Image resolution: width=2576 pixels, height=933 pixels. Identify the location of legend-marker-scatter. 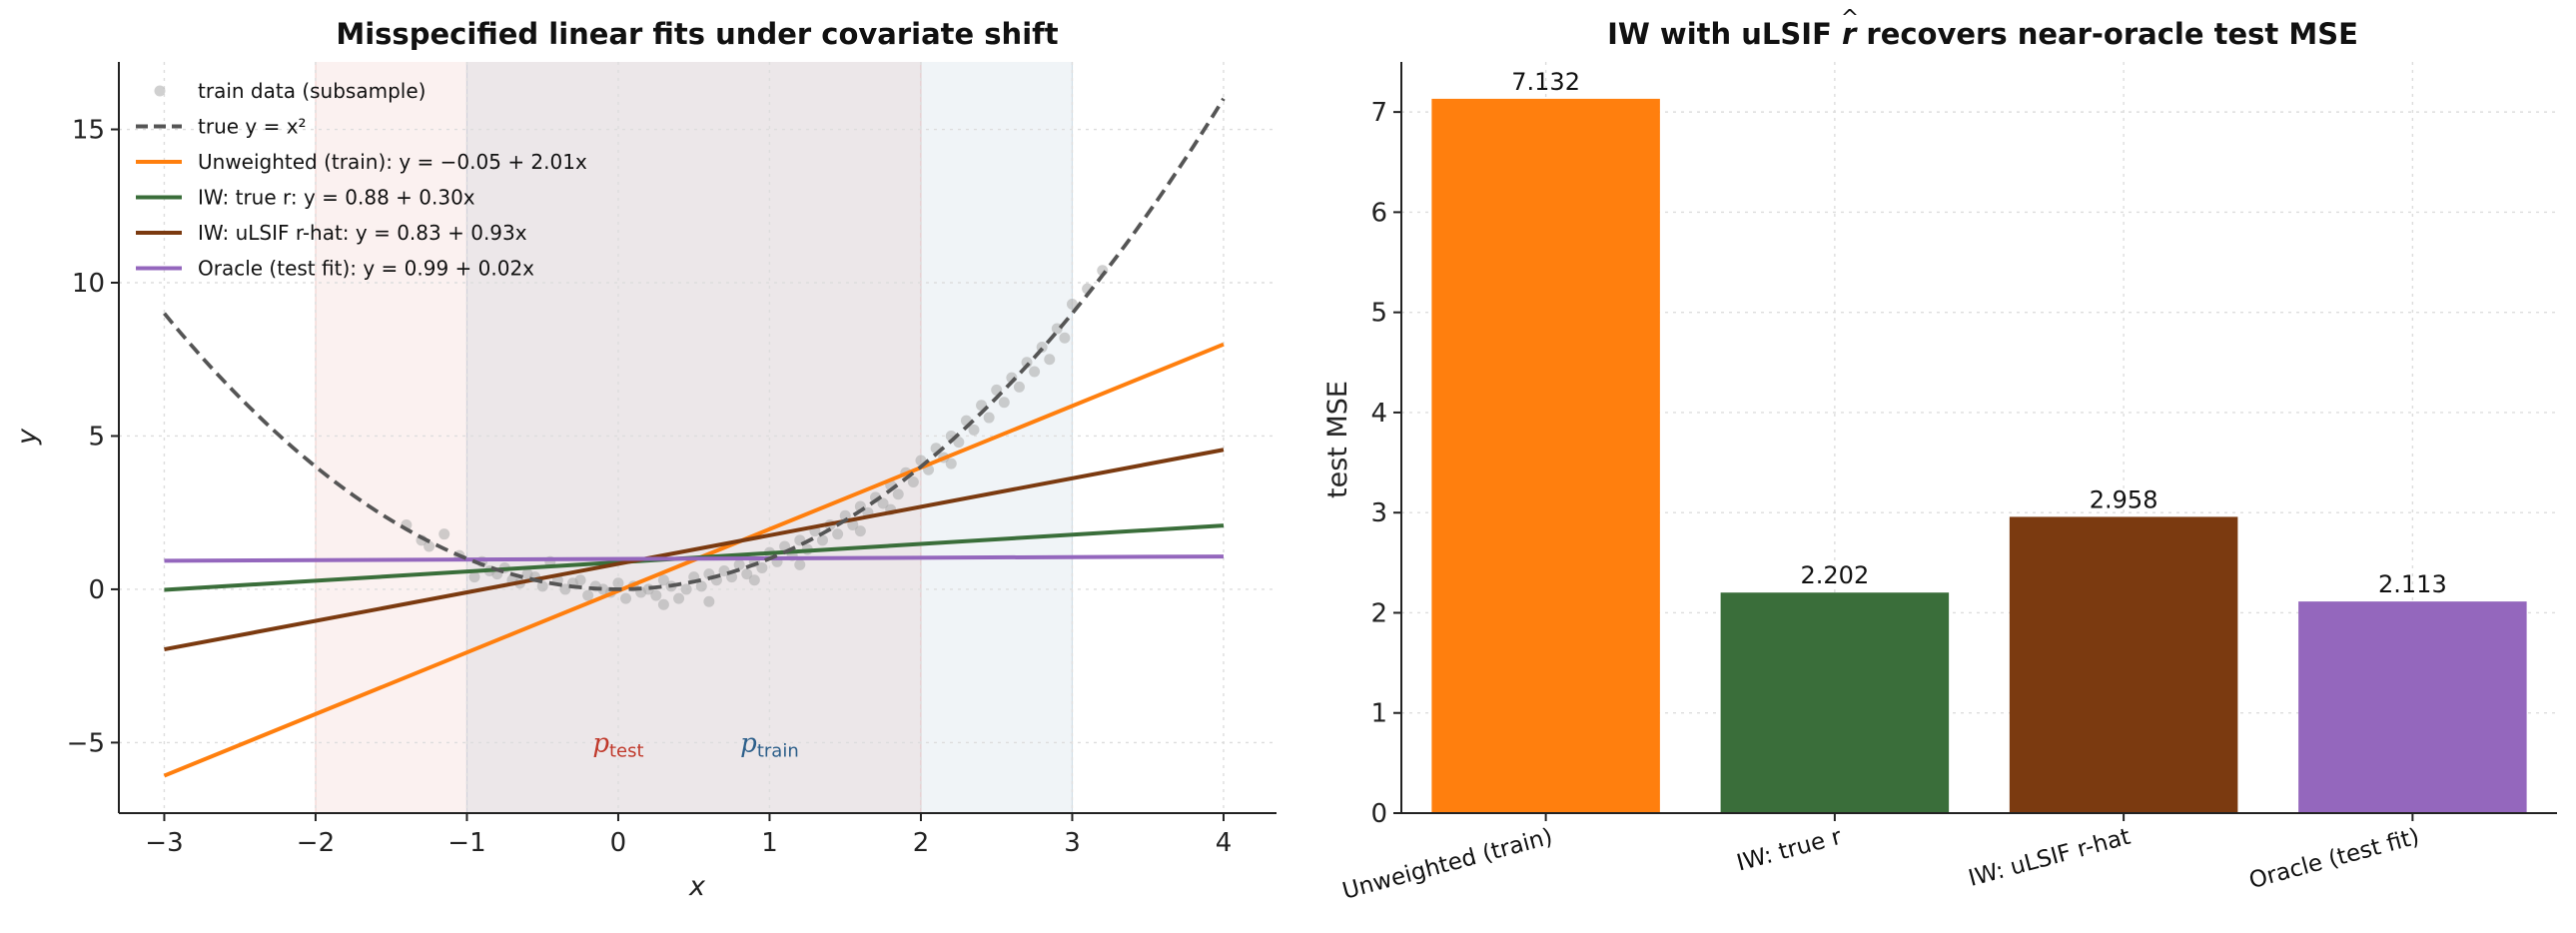
(160, 91).